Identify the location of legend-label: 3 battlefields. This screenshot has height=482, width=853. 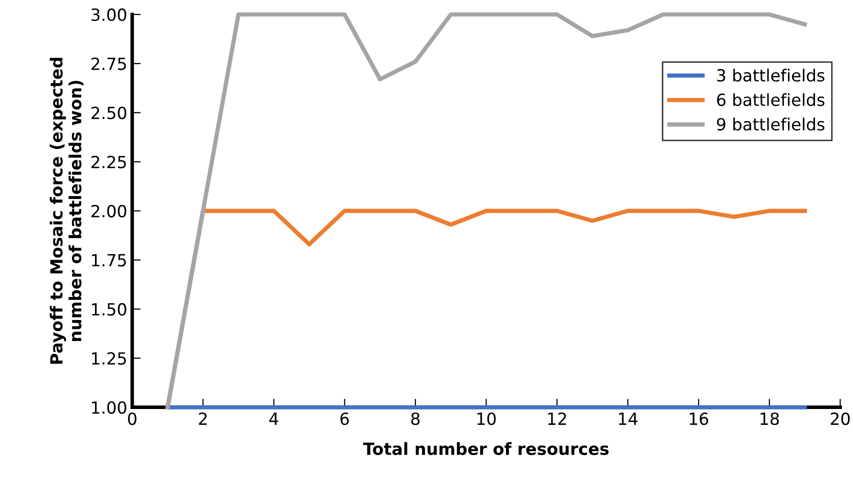
(770, 75).